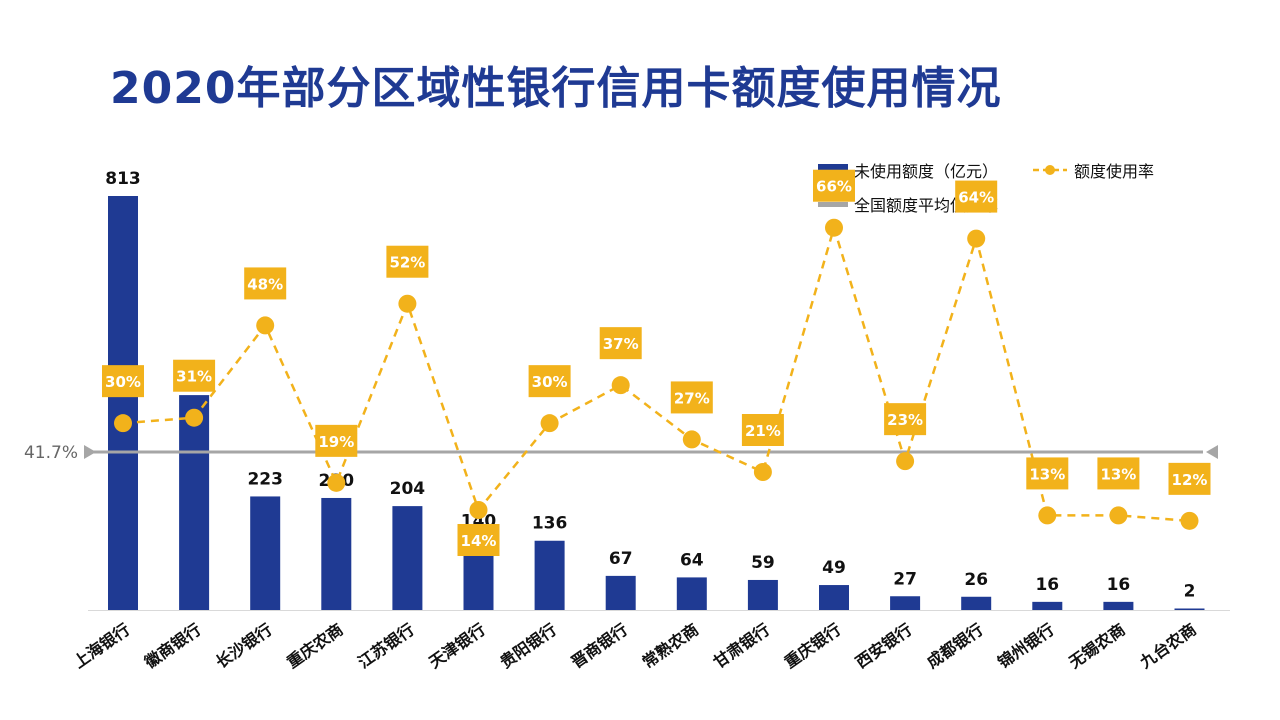  What do you see at coordinates (976, 580) in the screenshot?
I see `bar-value-label: 26` at bounding box center [976, 580].